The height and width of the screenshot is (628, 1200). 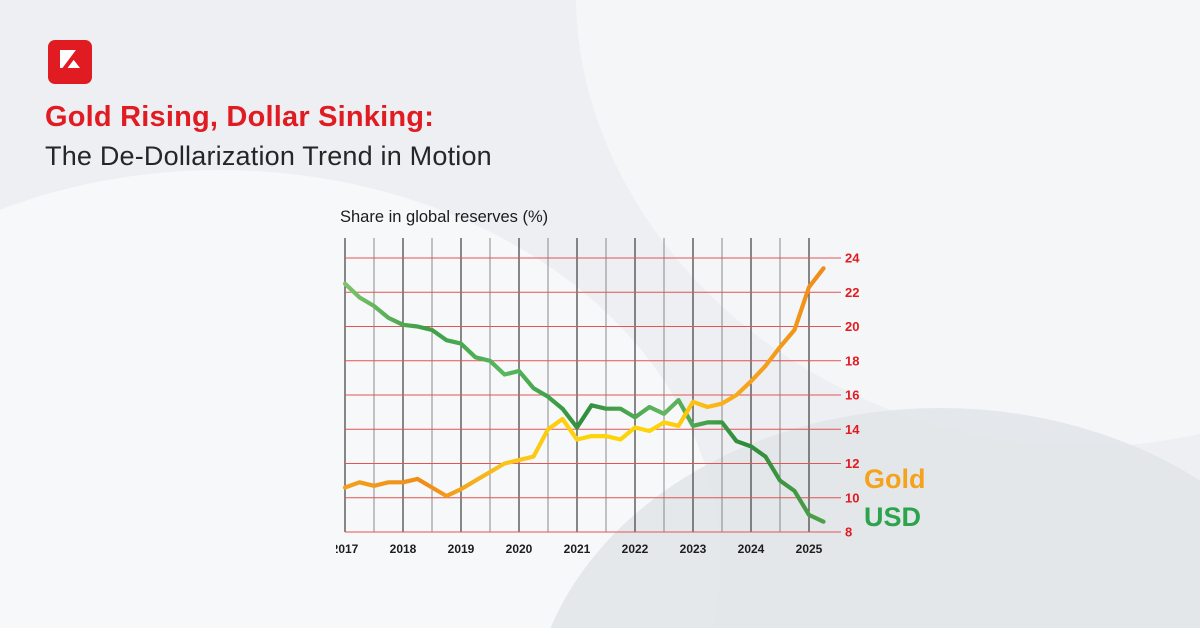 What do you see at coordinates (268, 156) in the screenshot?
I see `headline-subtitle: The De-Dollarization Trend in Motion` at bounding box center [268, 156].